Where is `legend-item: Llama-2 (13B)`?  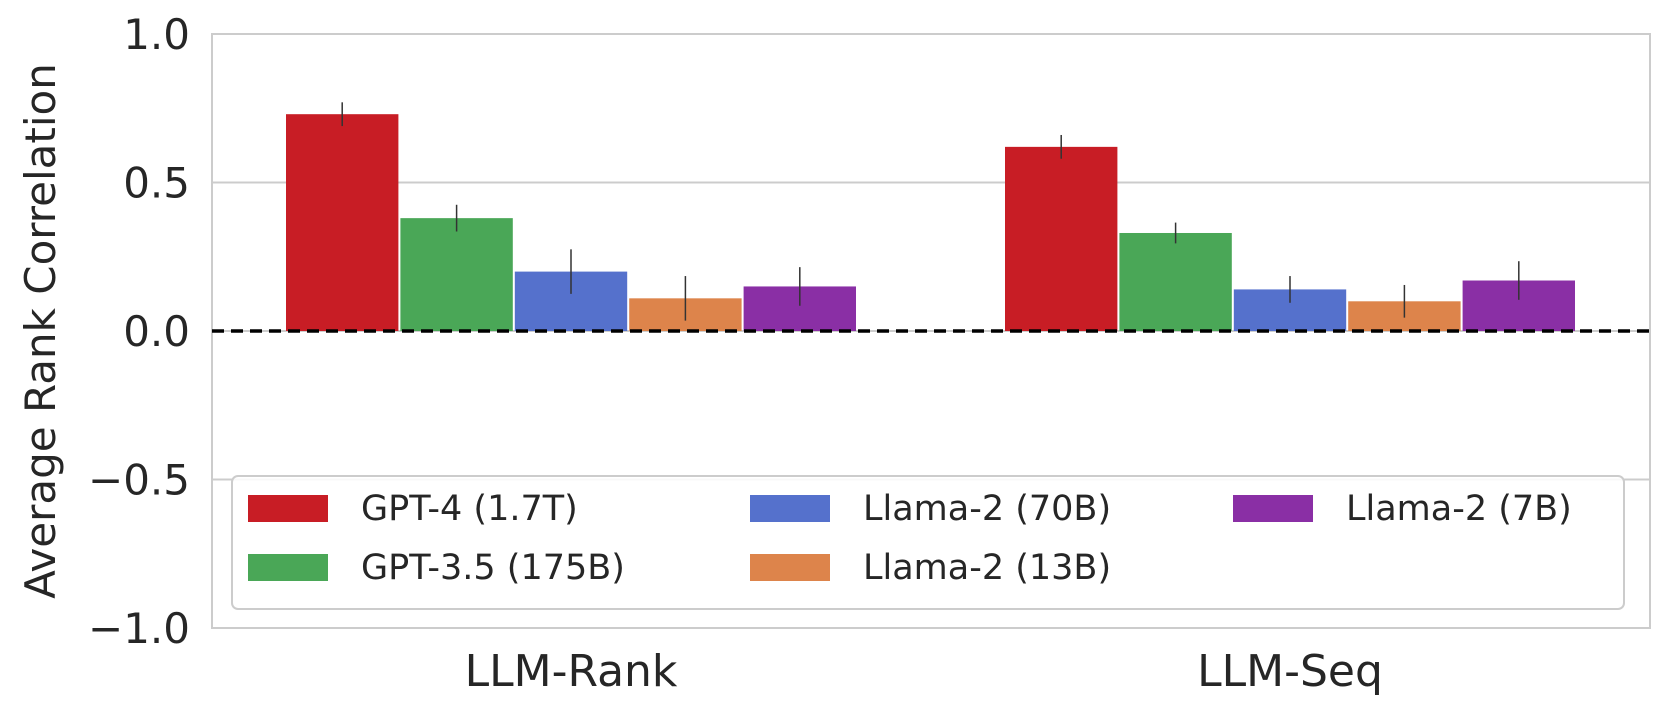
legend-item: Llama-2 (13B) is located at coordinates (930, 568).